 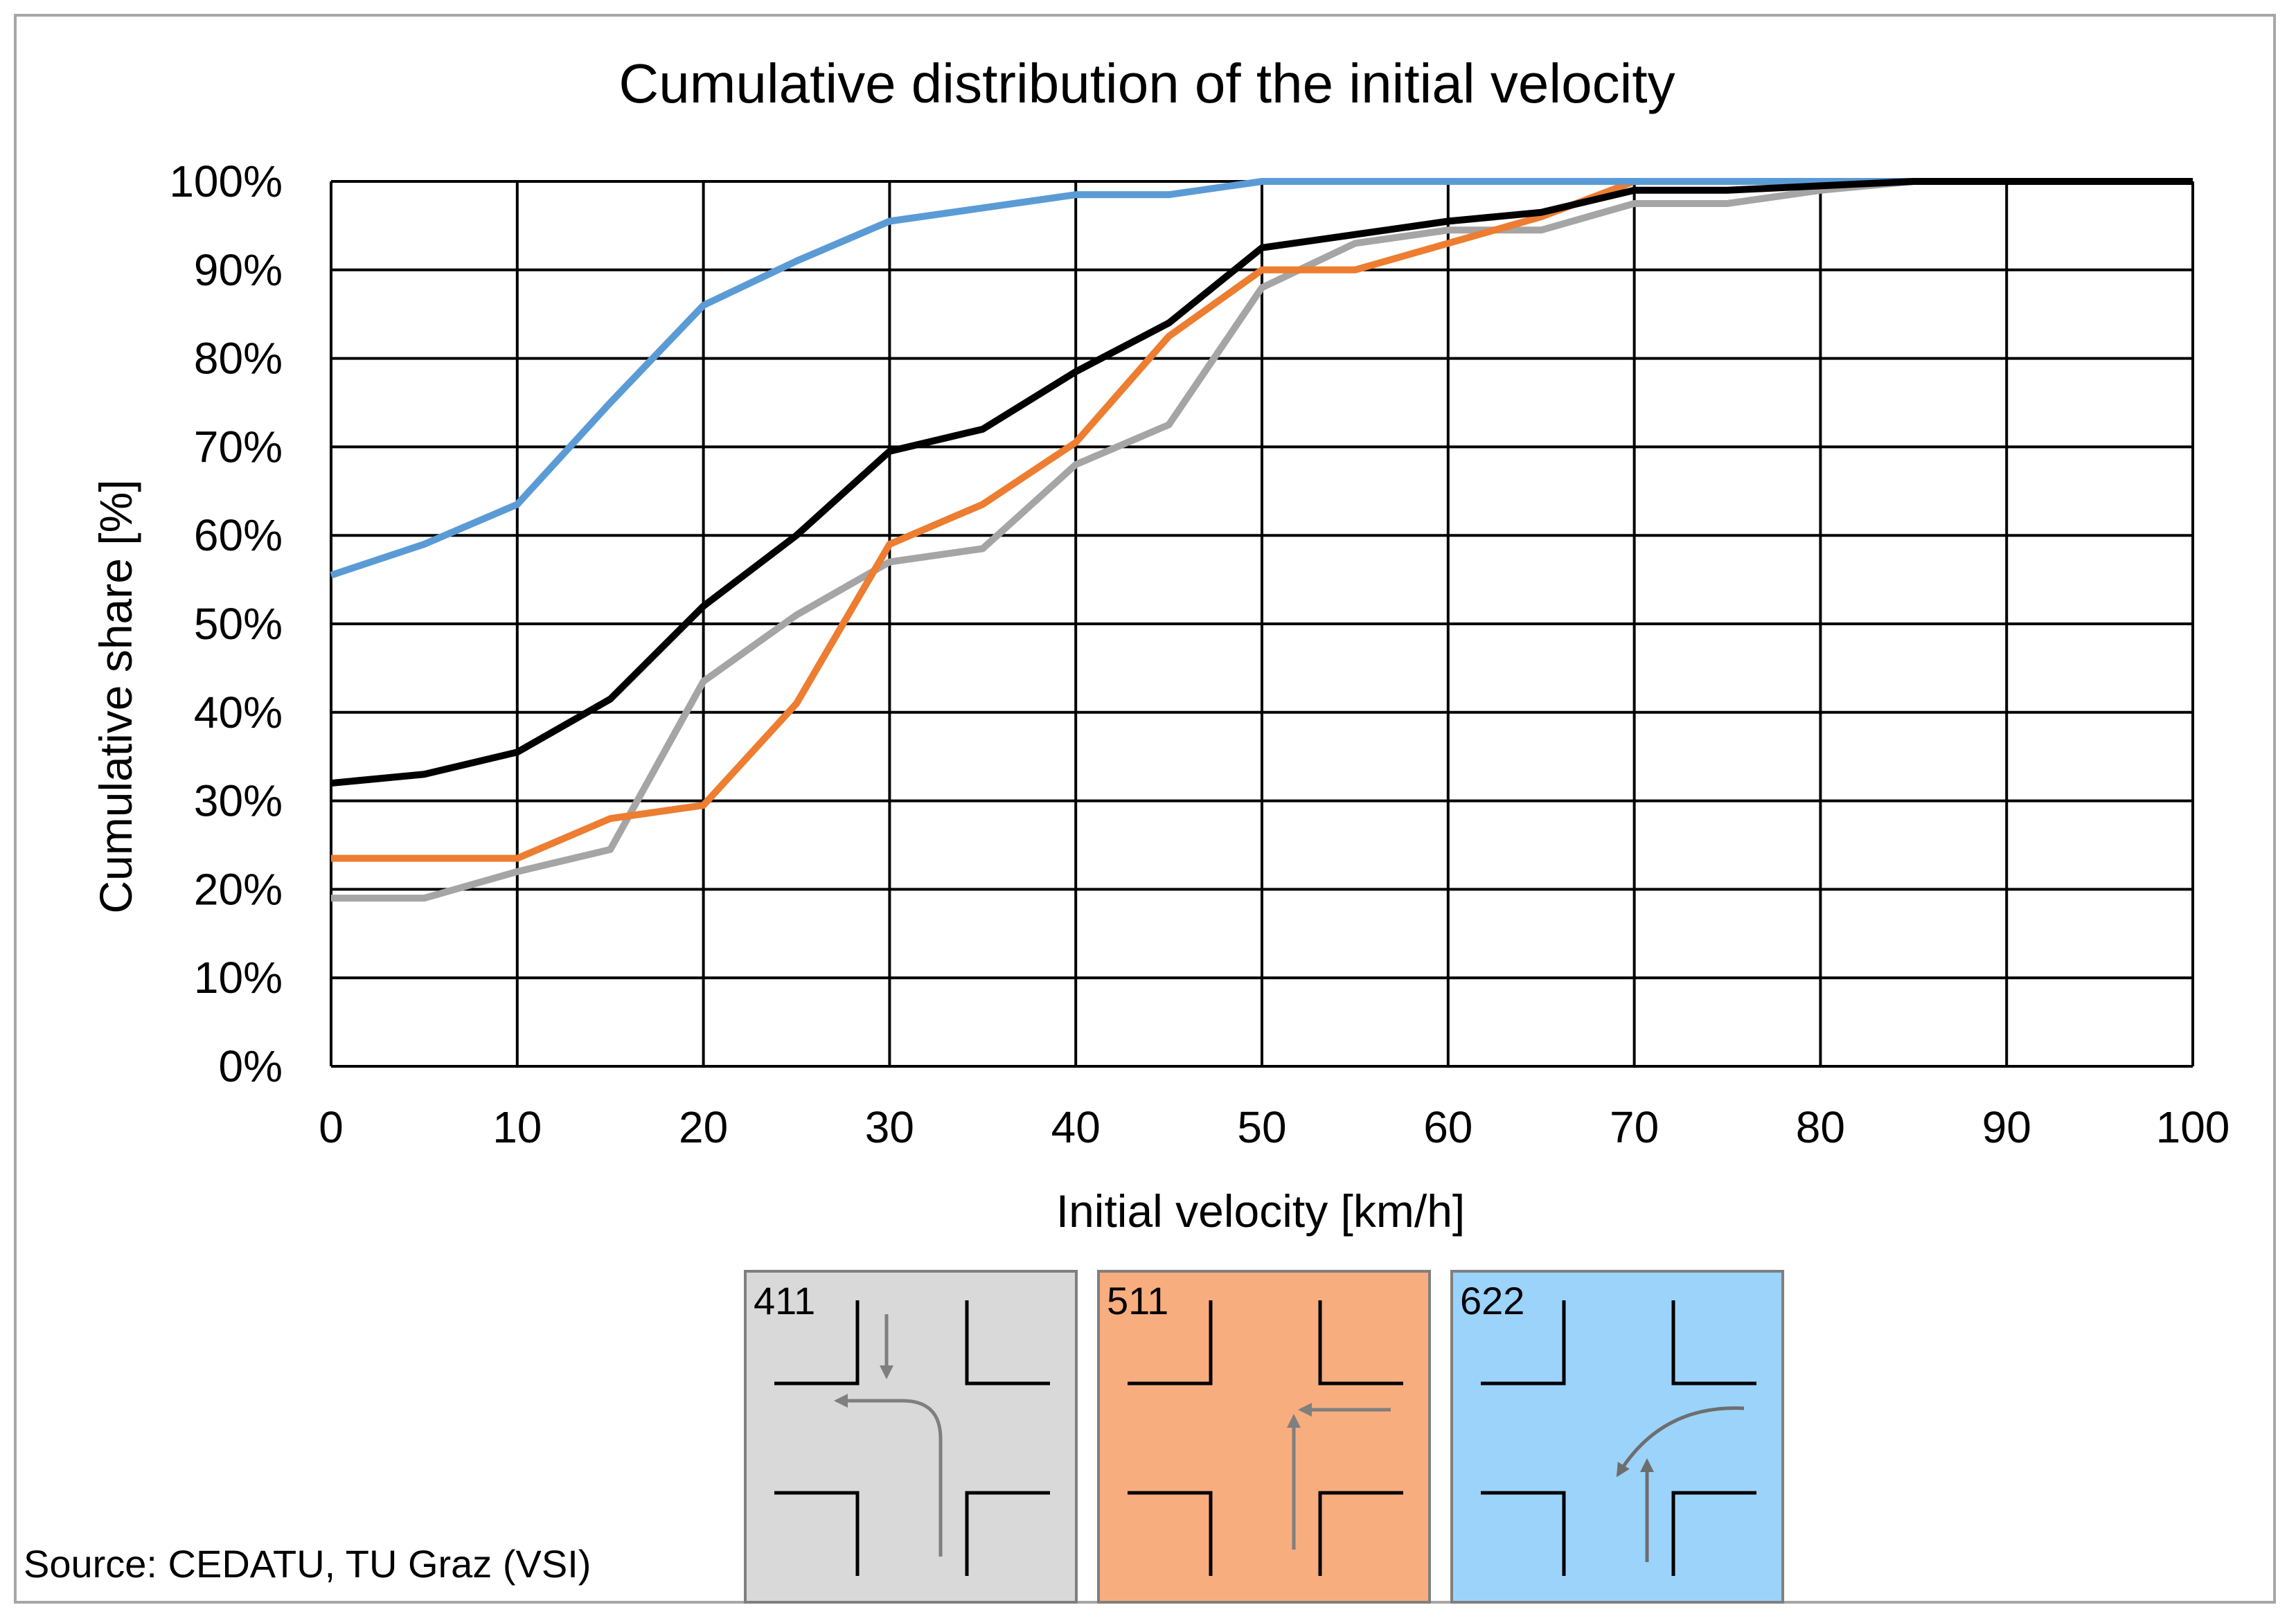 I want to click on legend-item-511: 511, so click(x=1264, y=1437).